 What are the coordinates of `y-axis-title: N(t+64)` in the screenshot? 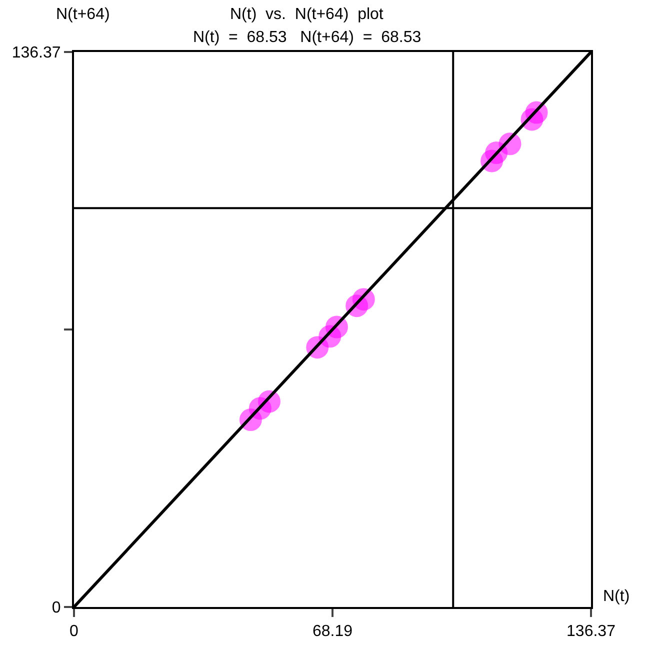 It's located at (83, 14).